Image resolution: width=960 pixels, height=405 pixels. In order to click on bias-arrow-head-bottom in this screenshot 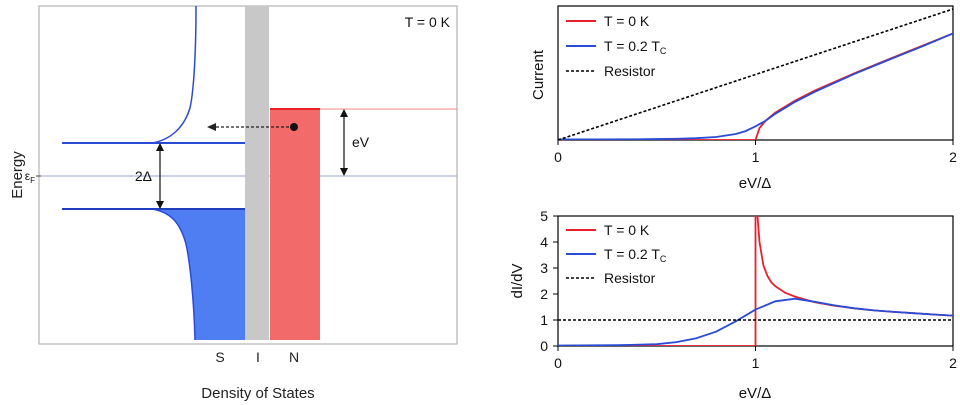, I will do `click(344, 172)`.